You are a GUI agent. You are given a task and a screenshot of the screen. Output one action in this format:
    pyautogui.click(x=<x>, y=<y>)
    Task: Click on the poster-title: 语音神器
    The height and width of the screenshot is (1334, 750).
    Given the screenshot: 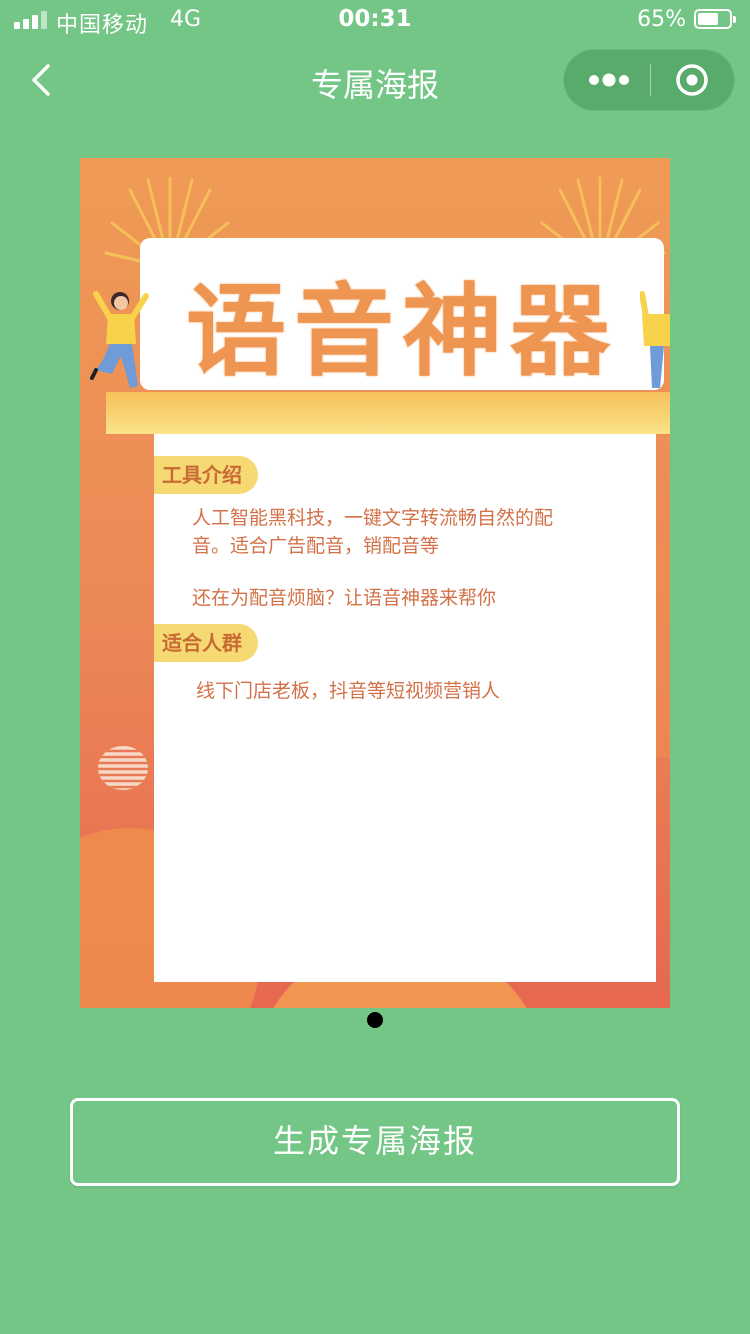 What is the action you would take?
    pyautogui.click(x=402, y=331)
    